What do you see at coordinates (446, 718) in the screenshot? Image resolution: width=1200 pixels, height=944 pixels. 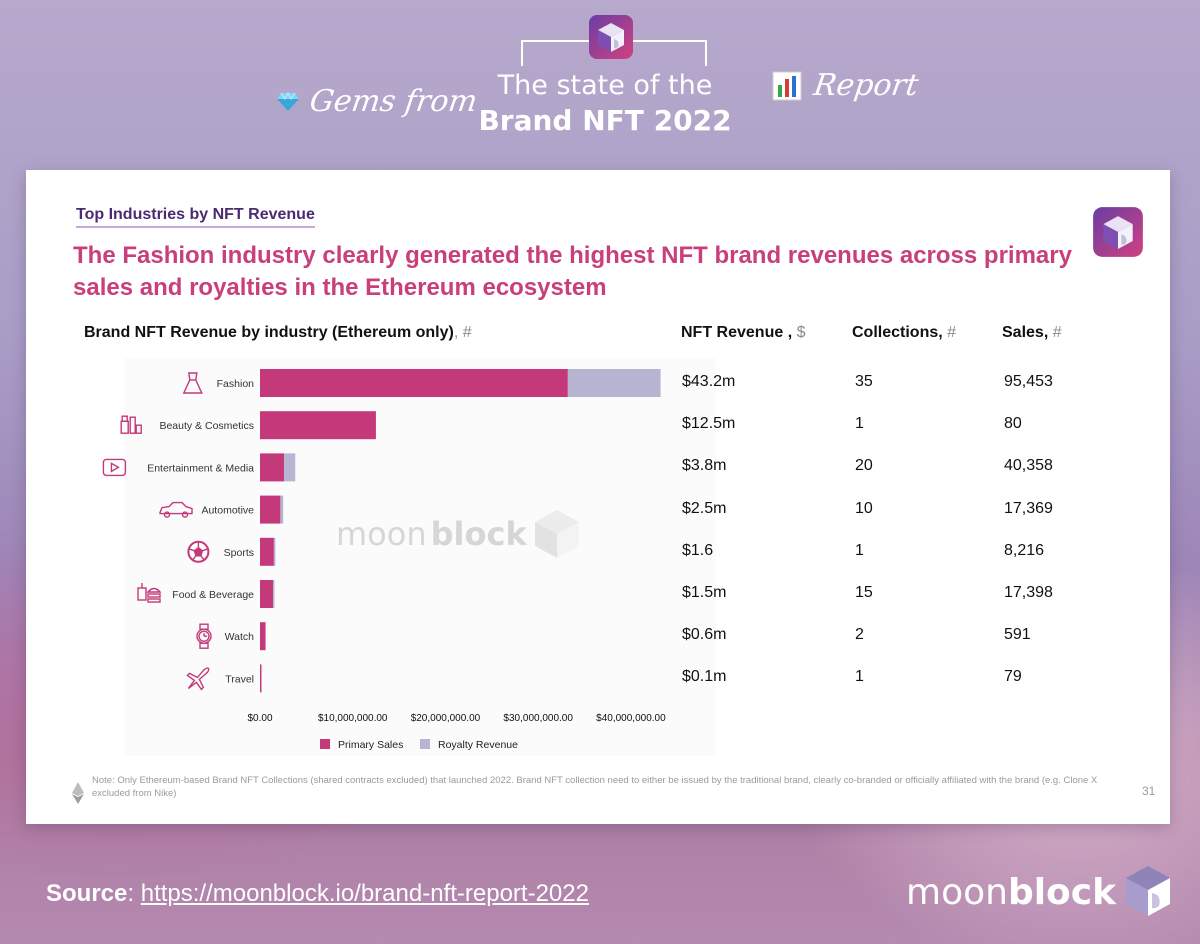 I see `x-tick-label: $20,000,000.00` at bounding box center [446, 718].